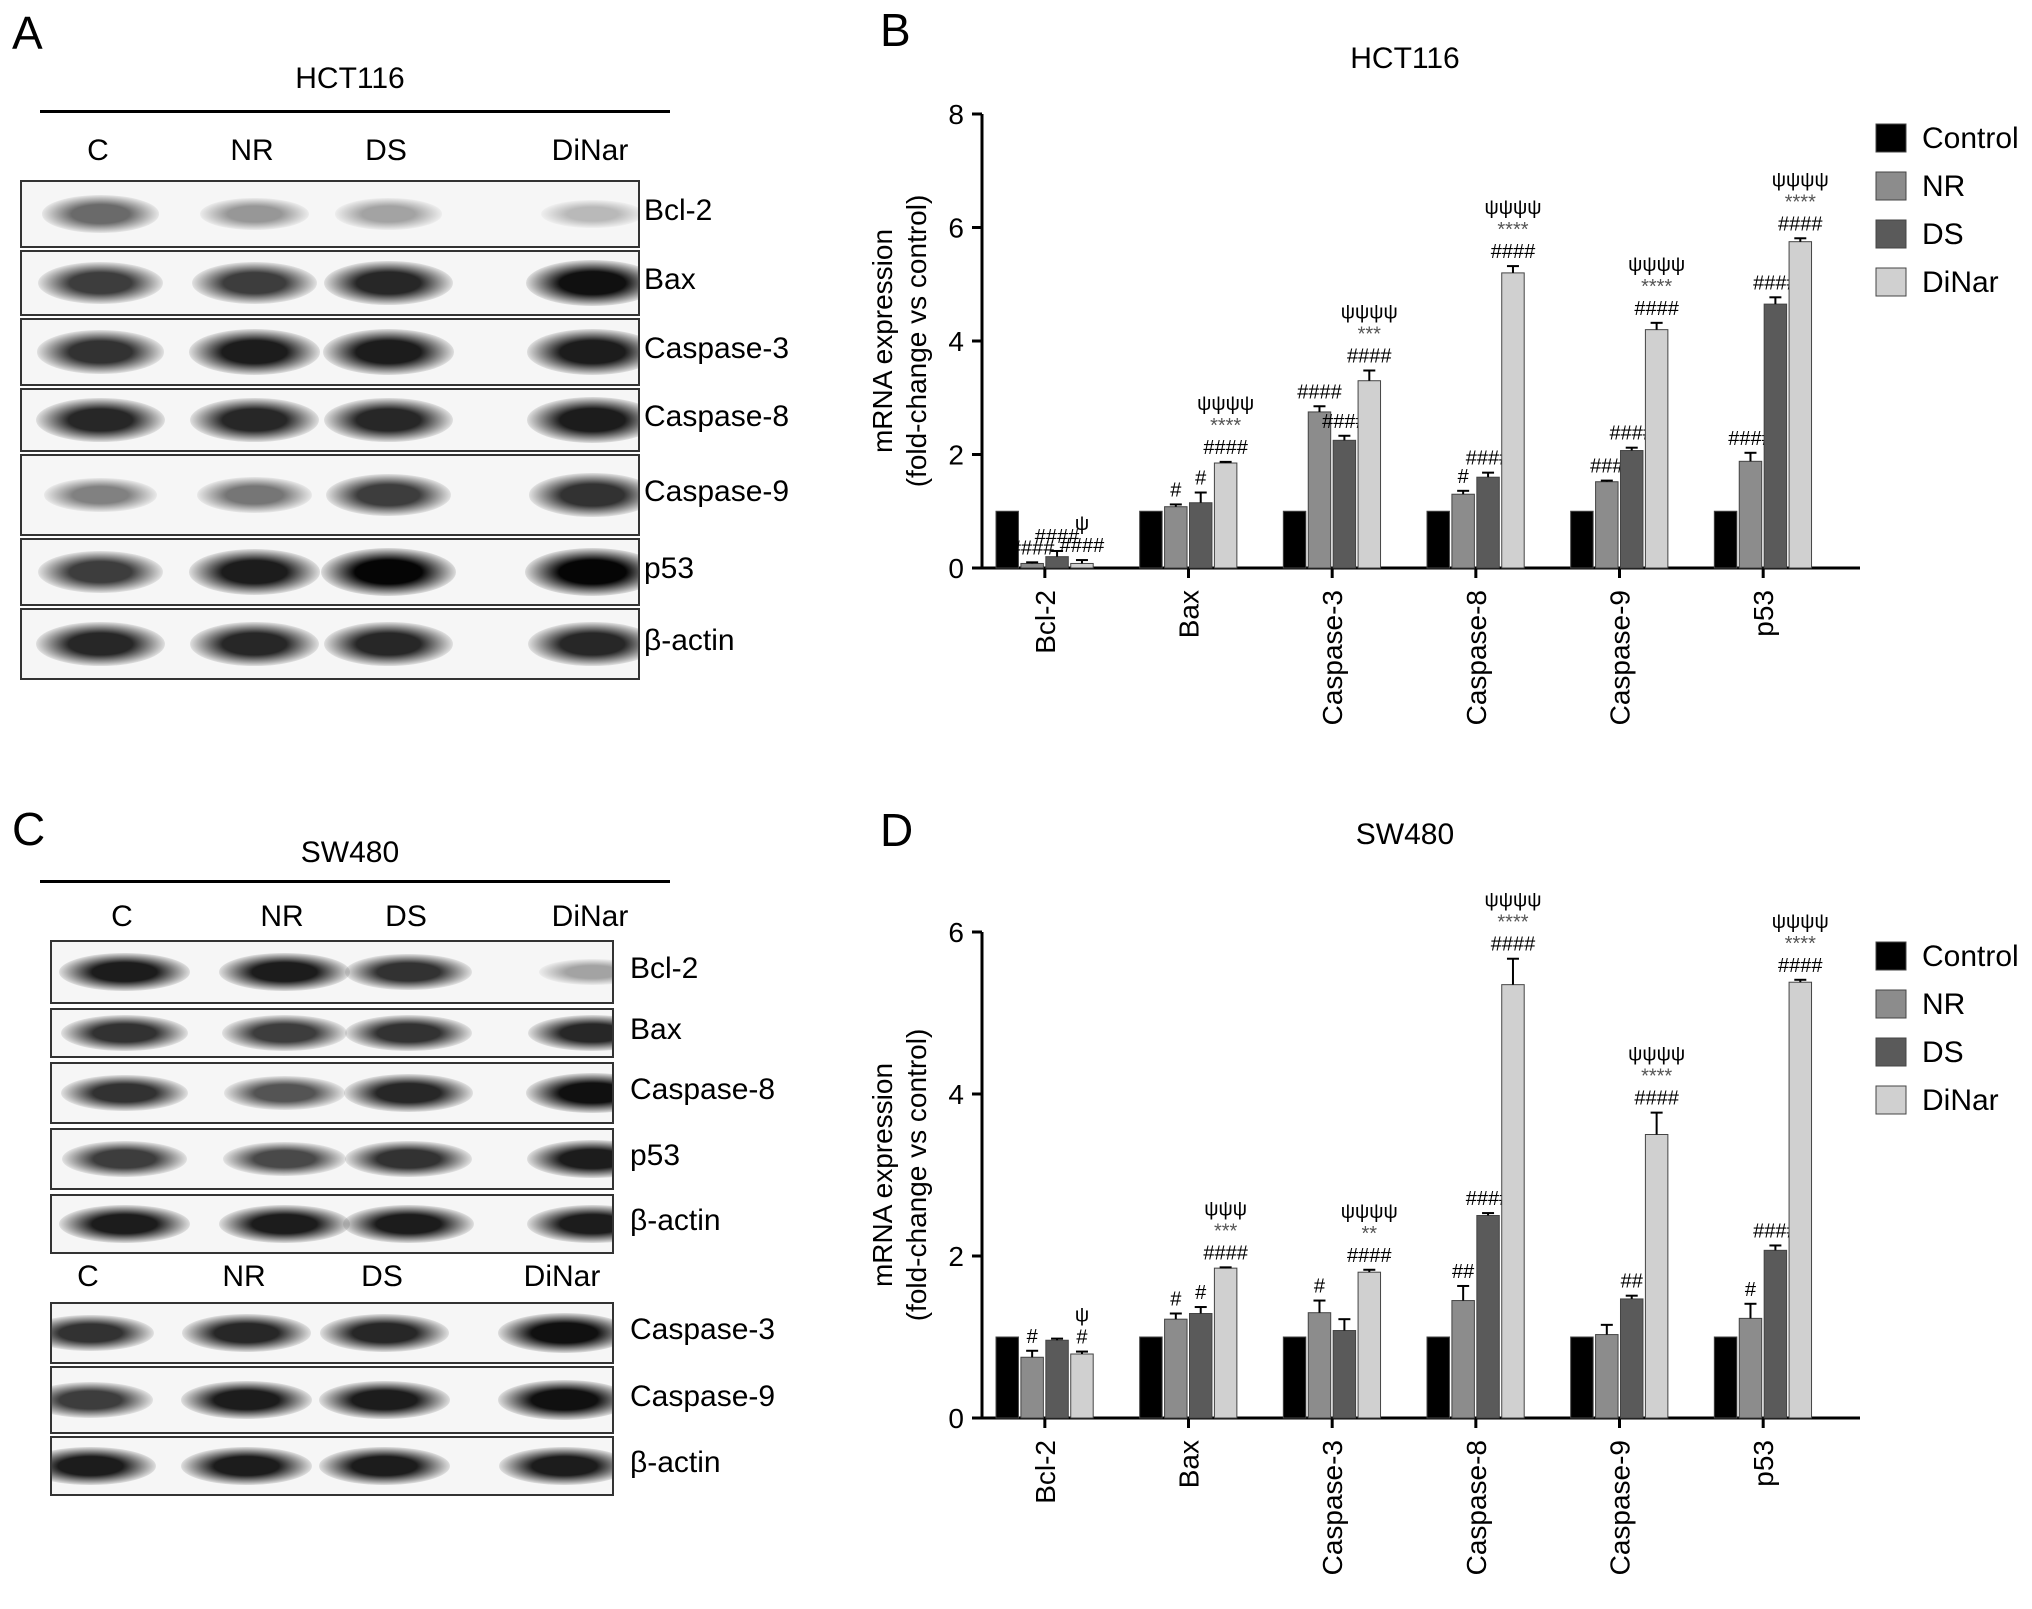 The height and width of the screenshot is (1609, 2032). What do you see at coordinates (717, 491) in the screenshot?
I see `blot-label: Caspase-9` at bounding box center [717, 491].